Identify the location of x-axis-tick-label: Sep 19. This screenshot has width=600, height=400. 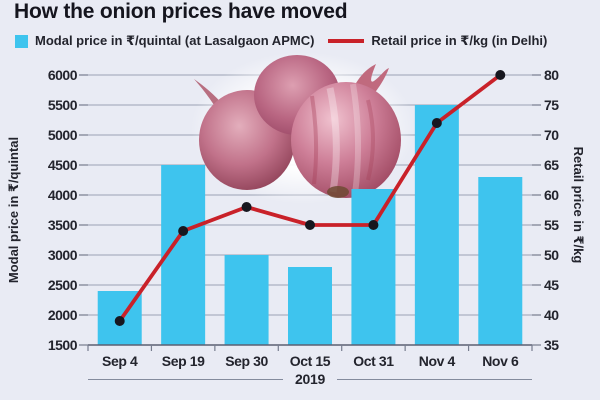
(183, 361).